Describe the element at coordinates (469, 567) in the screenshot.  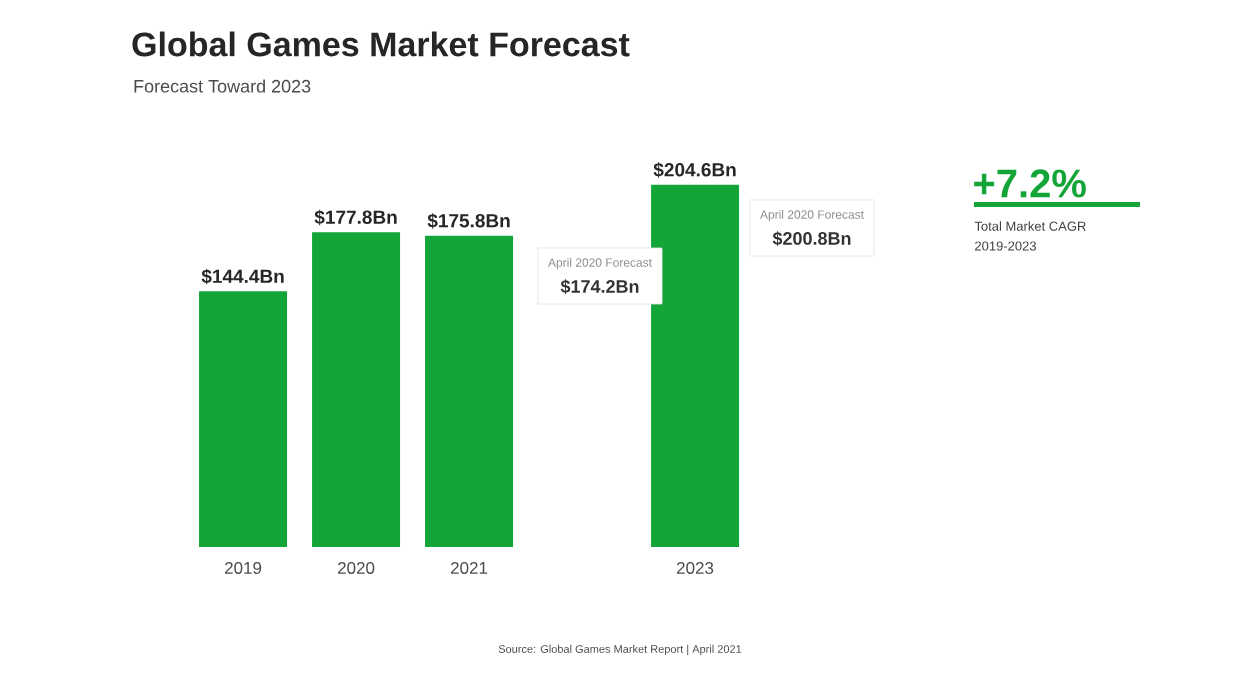
I see `x-tick-label: 2021` at that location.